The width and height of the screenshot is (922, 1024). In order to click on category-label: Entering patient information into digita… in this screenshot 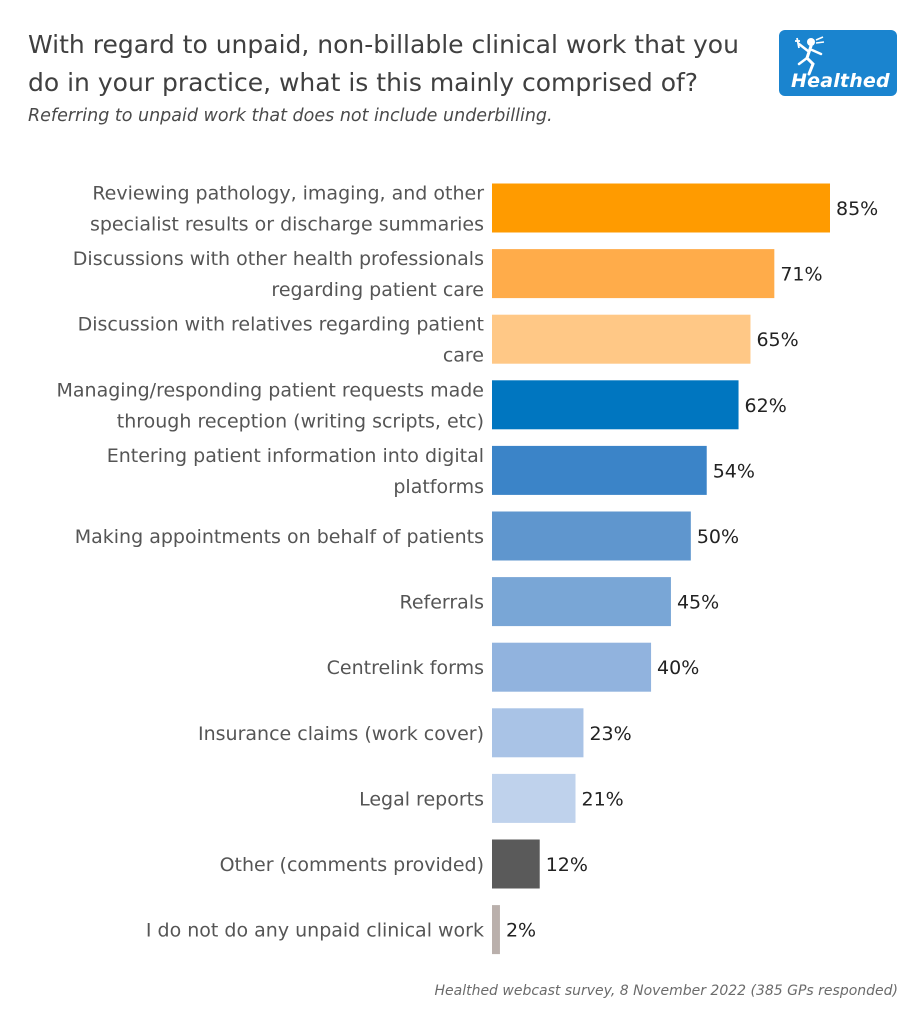, I will do `click(295, 456)`.